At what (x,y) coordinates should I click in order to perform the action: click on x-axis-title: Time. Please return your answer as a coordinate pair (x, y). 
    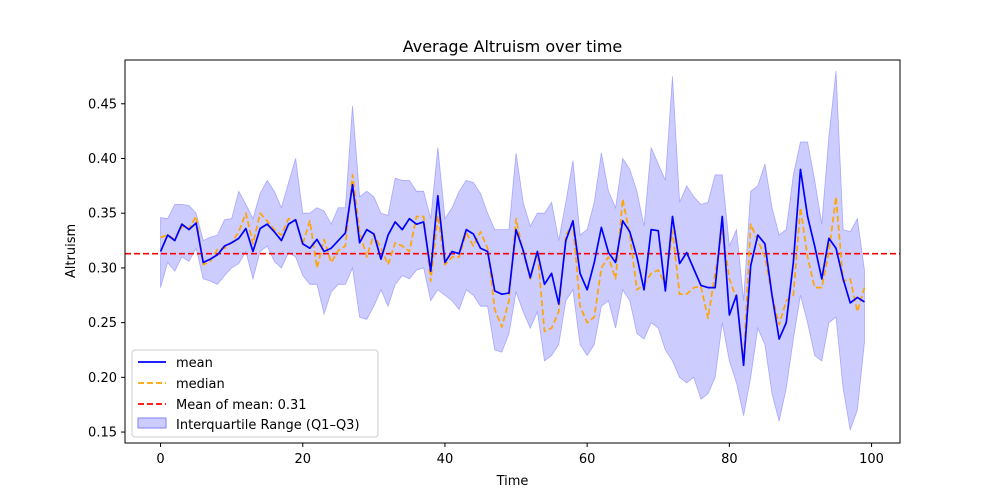
    Looking at the image, I should click on (512, 481).